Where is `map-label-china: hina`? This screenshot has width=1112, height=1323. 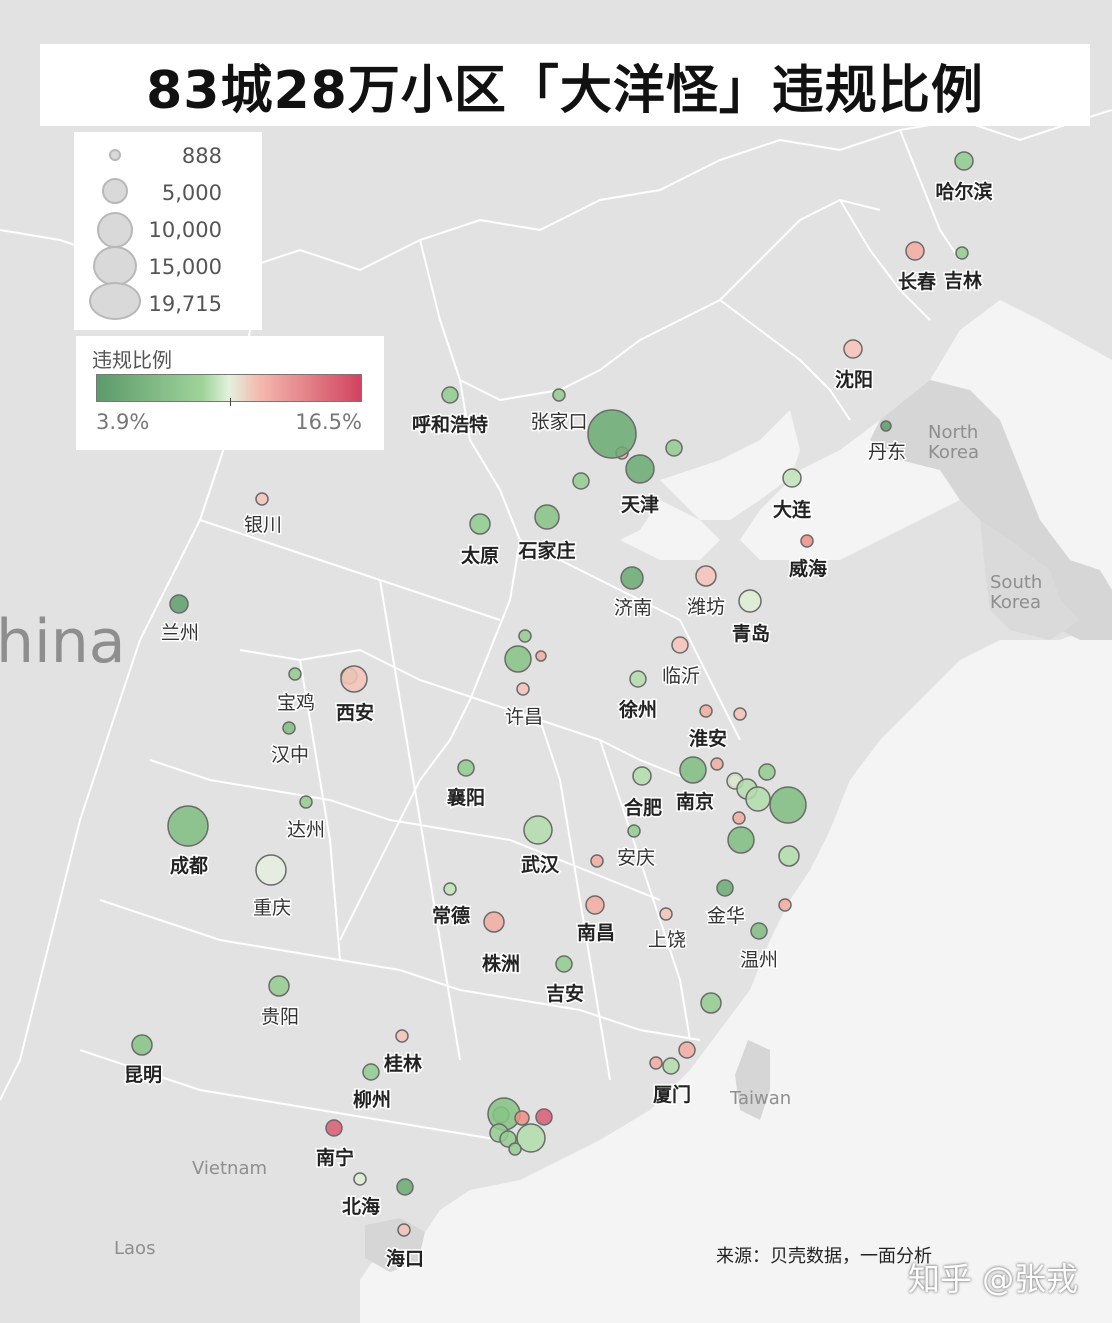
map-label-china: hina is located at coordinates (63, 642).